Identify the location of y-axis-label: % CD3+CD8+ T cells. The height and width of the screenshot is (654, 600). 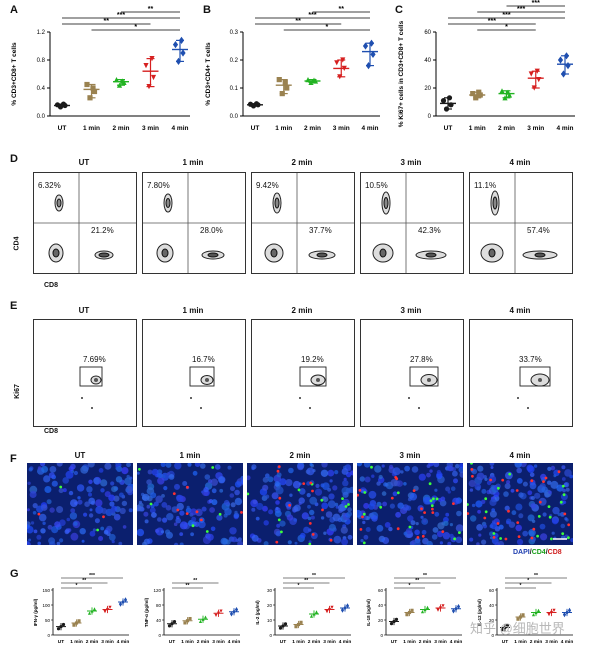
(14, 74).